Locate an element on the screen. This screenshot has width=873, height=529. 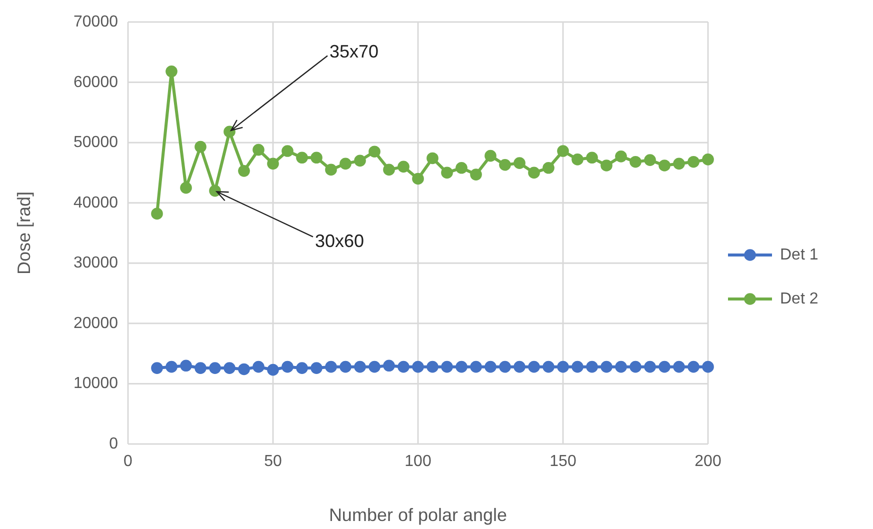
annotation: 35x70 is located at coordinates (354, 52).